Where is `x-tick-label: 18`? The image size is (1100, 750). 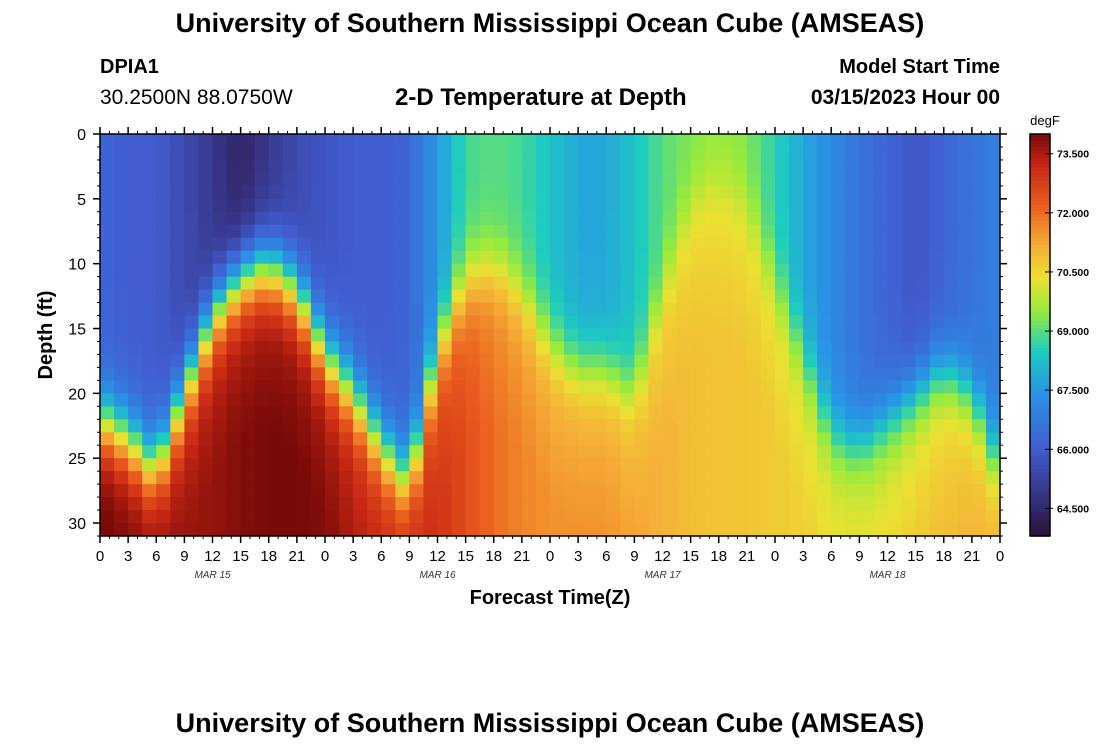 x-tick-label: 18 is located at coordinates (943, 556).